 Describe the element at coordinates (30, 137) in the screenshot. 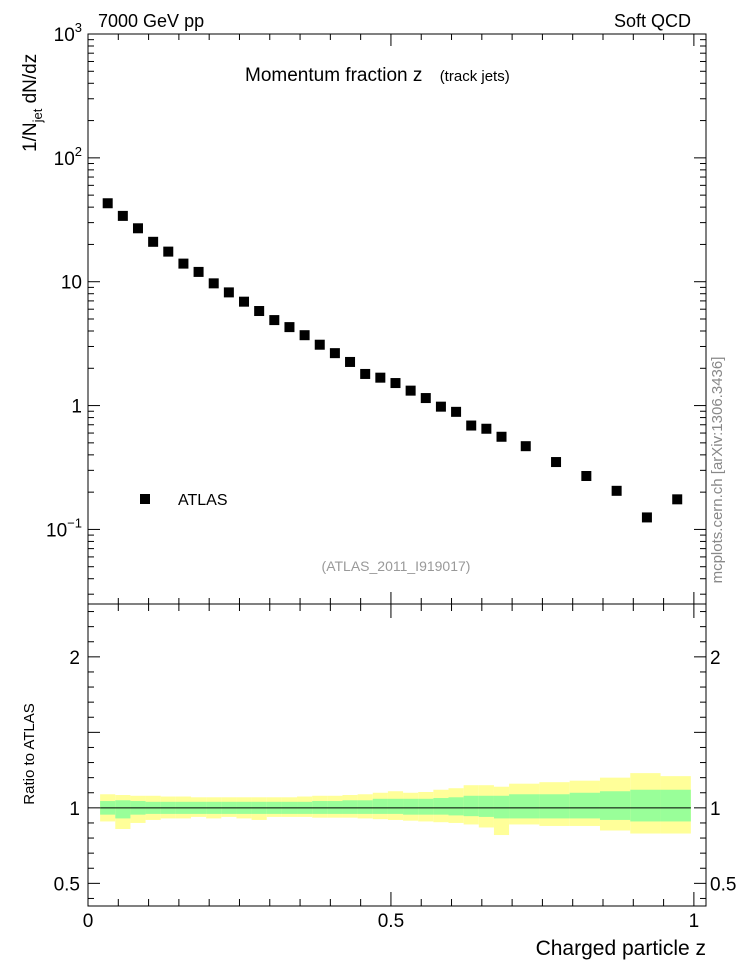

I see `y-axis-label-main: 1/N` at that location.